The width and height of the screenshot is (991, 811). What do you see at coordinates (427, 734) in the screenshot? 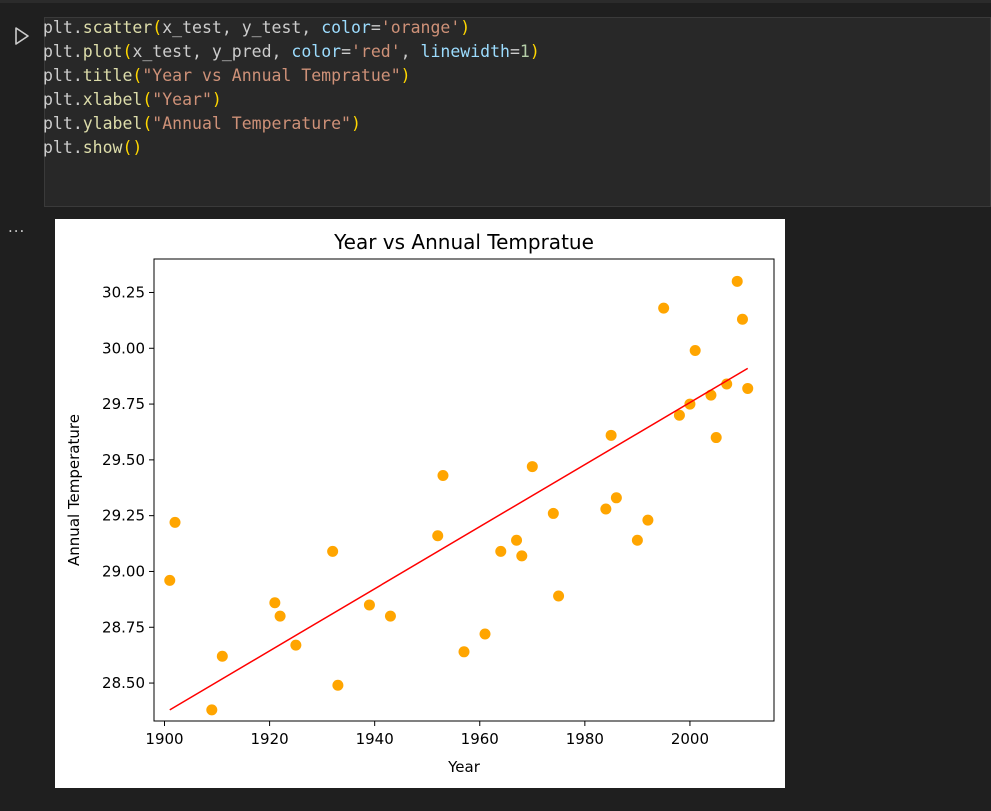
I see `x-axis: 1900 1920 1940 1960 1980 2000` at bounding box center [427, 734].